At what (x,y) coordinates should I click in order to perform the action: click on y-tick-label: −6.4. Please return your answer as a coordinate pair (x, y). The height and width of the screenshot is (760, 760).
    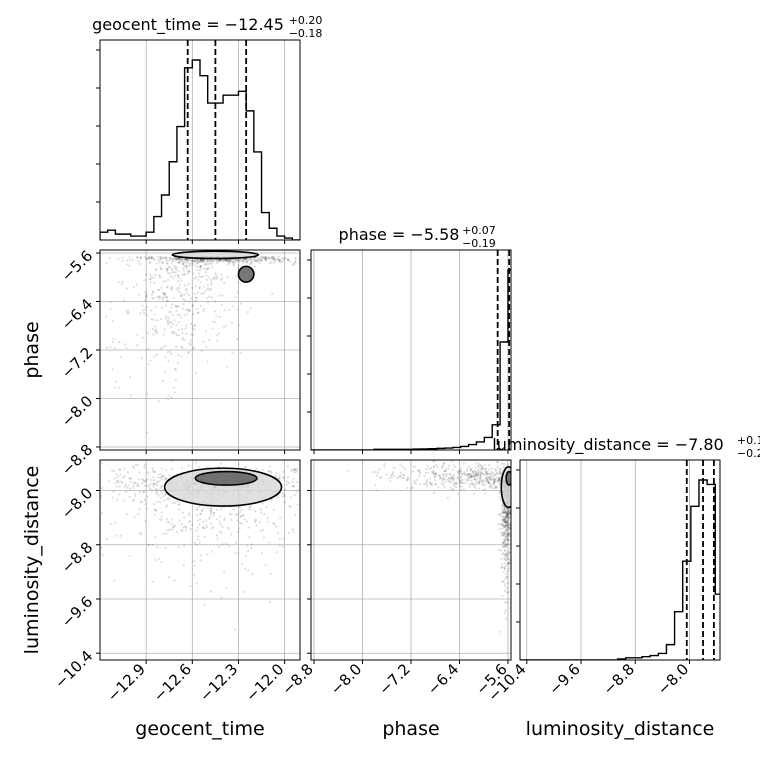
    Looking at the image, I should click on (77, 314).